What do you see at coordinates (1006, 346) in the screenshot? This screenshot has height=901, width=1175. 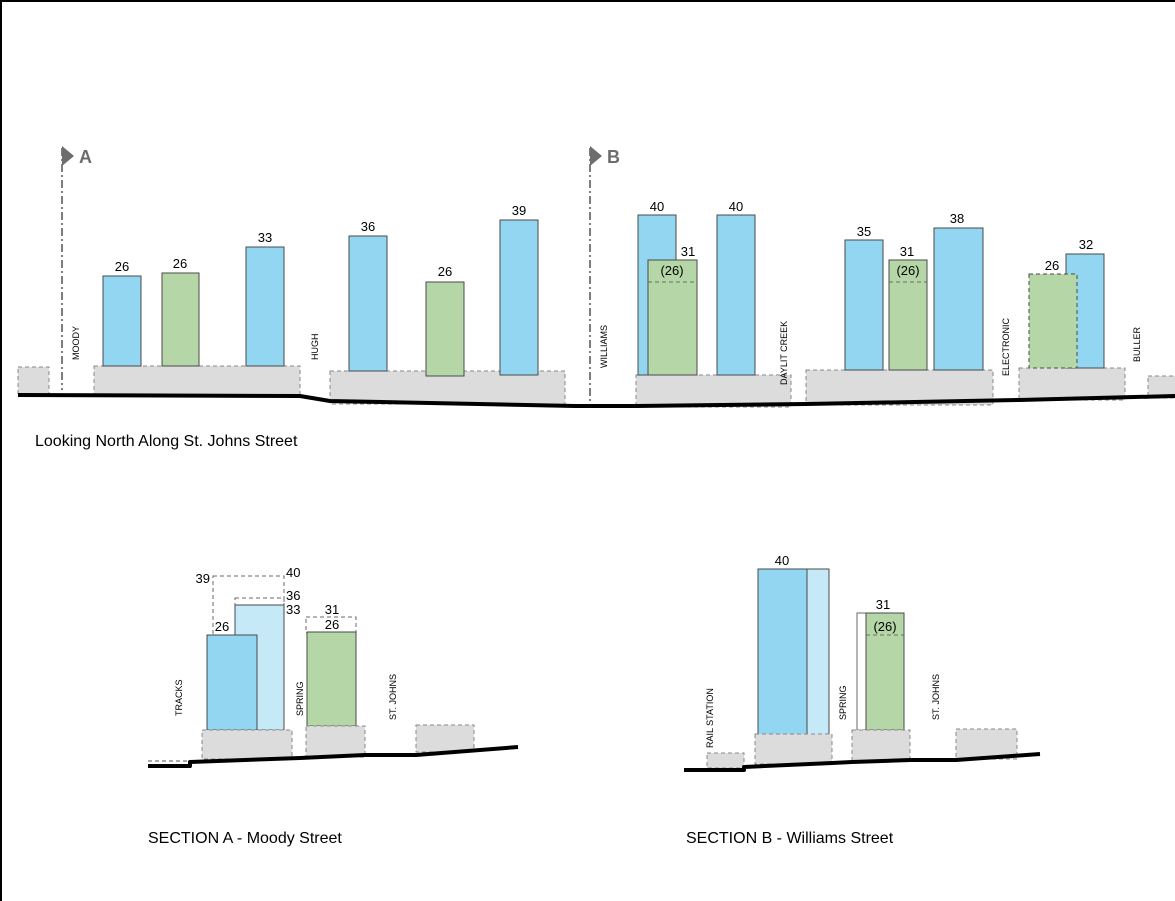 I see `street-label-electronic: ELECTRONIC` at bounding box center [1006, 346].